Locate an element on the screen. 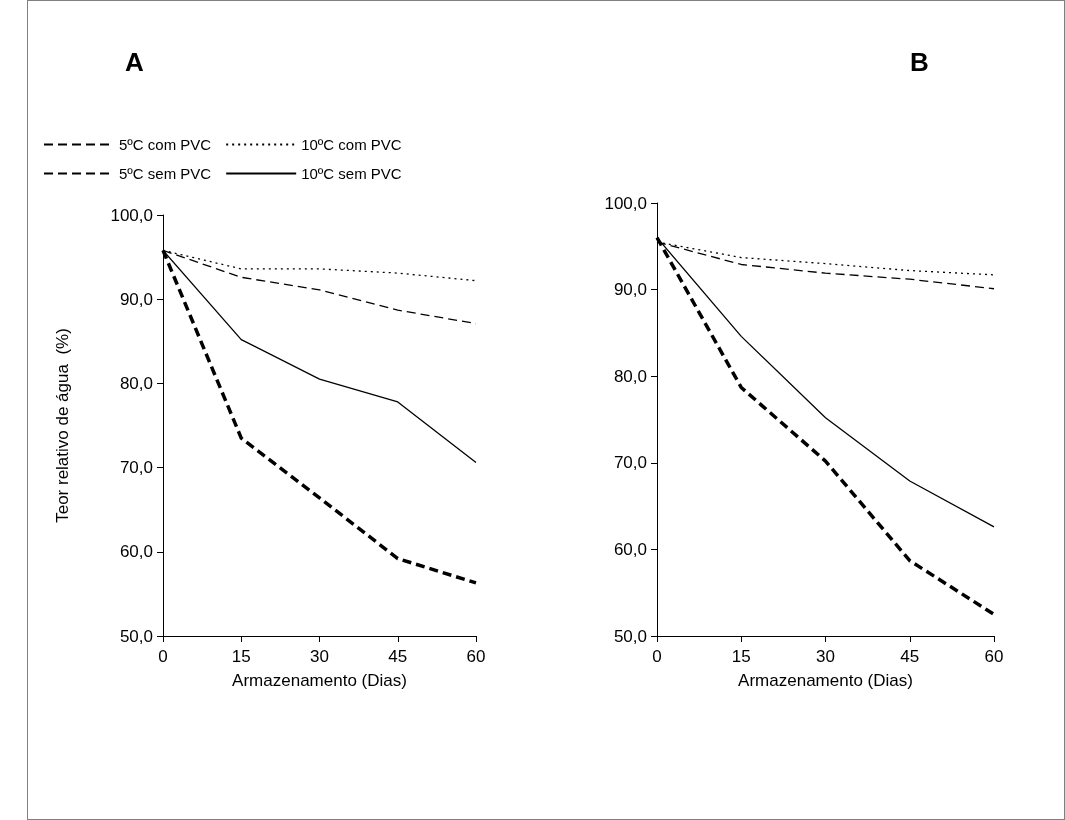  y-axis-title: Teor relativo de água (%) is located at coordinates (62, 425).